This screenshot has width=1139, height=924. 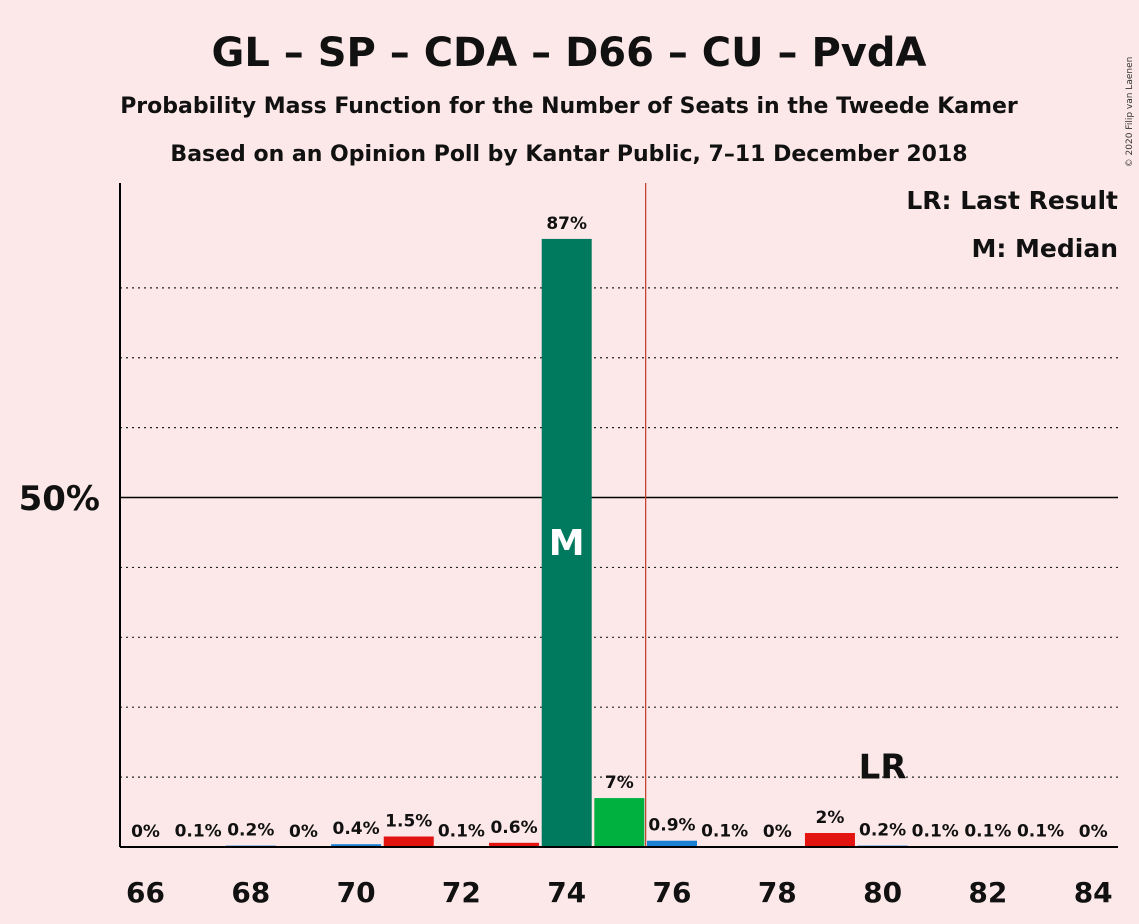 I want to click on data-label-76: 0.9%, so click(x=671, y=826).